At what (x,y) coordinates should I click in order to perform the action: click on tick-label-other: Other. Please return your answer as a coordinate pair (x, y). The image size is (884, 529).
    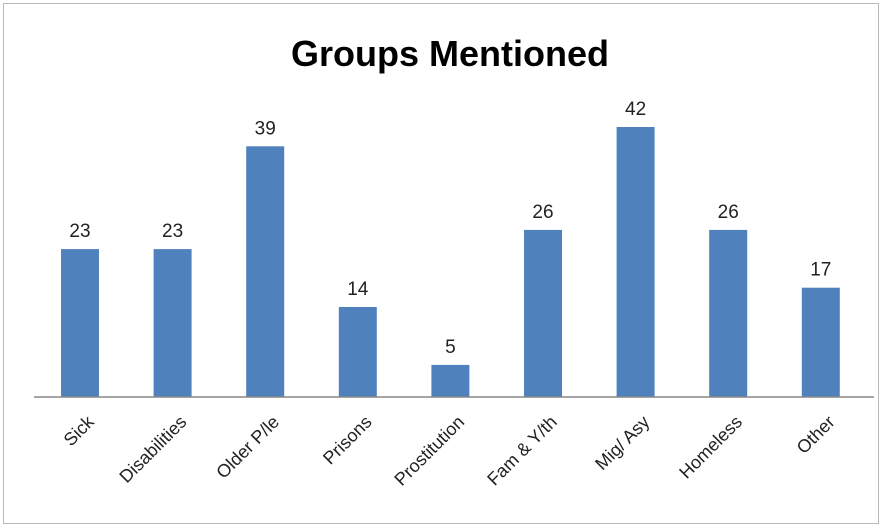
    Looking at the image, I should click on (816, 435).